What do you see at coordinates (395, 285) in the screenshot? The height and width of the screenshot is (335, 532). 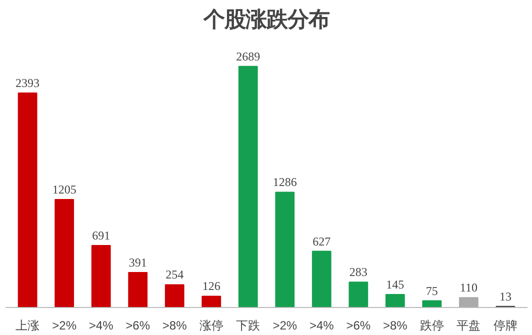 I see `data-label: 145` at bounding box center [395, 285].